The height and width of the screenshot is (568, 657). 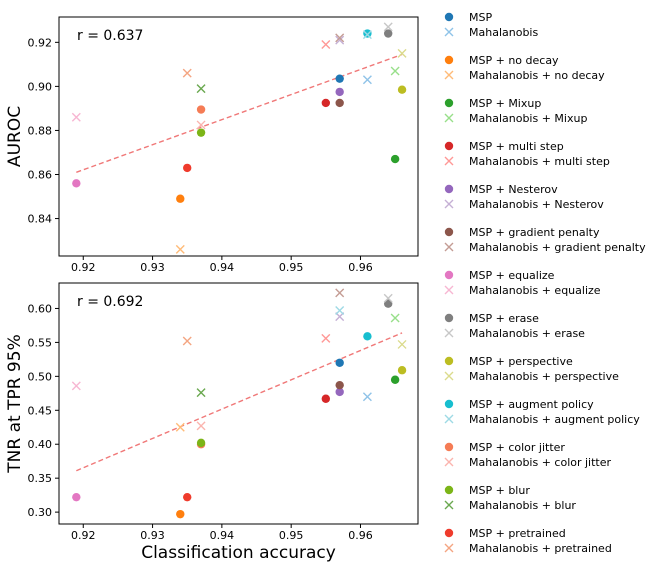 I want to click on y-axis-label: TNR at TPR 95%, so click(x=15, y=403).